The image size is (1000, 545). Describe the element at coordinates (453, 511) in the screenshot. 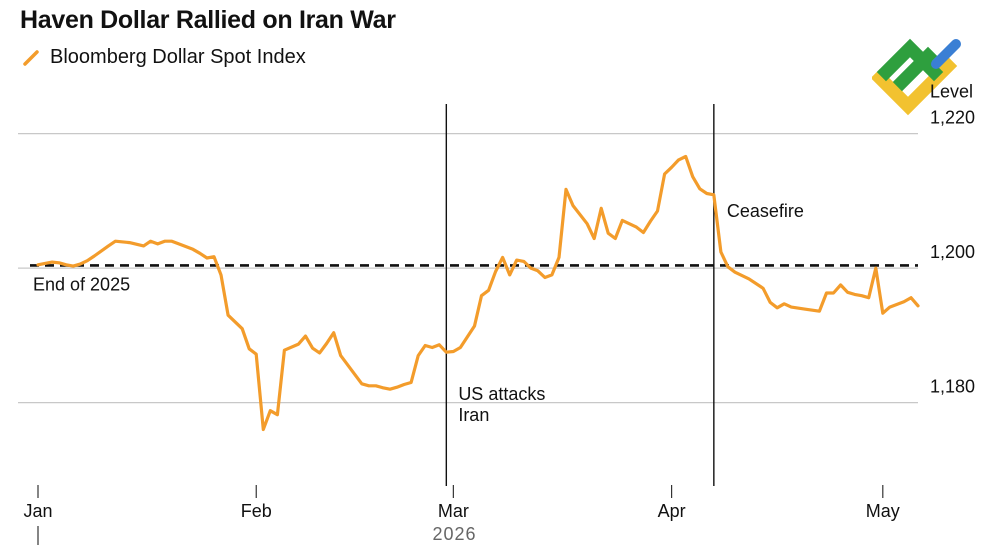

I see `x-tick-label: Mar` at that location.